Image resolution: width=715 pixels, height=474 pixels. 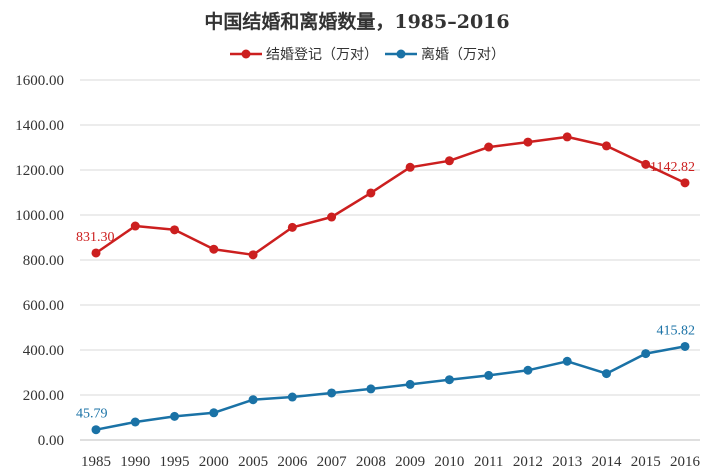 I want to click on legend-label-marriage: 结婚登记（万对）, so click(x=322, y=55).